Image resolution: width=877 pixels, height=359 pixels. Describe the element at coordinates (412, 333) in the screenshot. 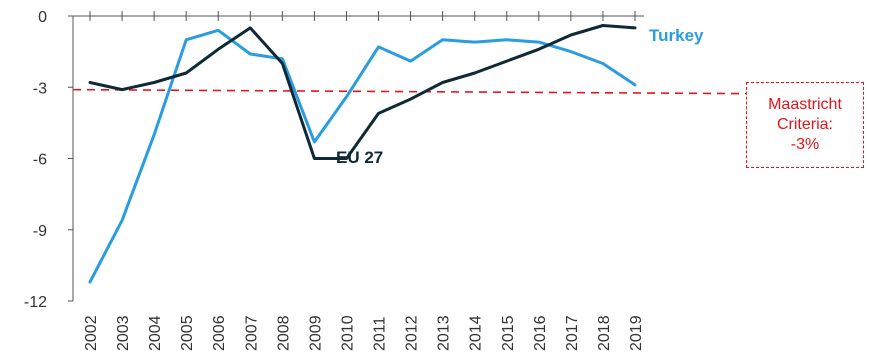

I see `x-tick-label: 2012` at that location.